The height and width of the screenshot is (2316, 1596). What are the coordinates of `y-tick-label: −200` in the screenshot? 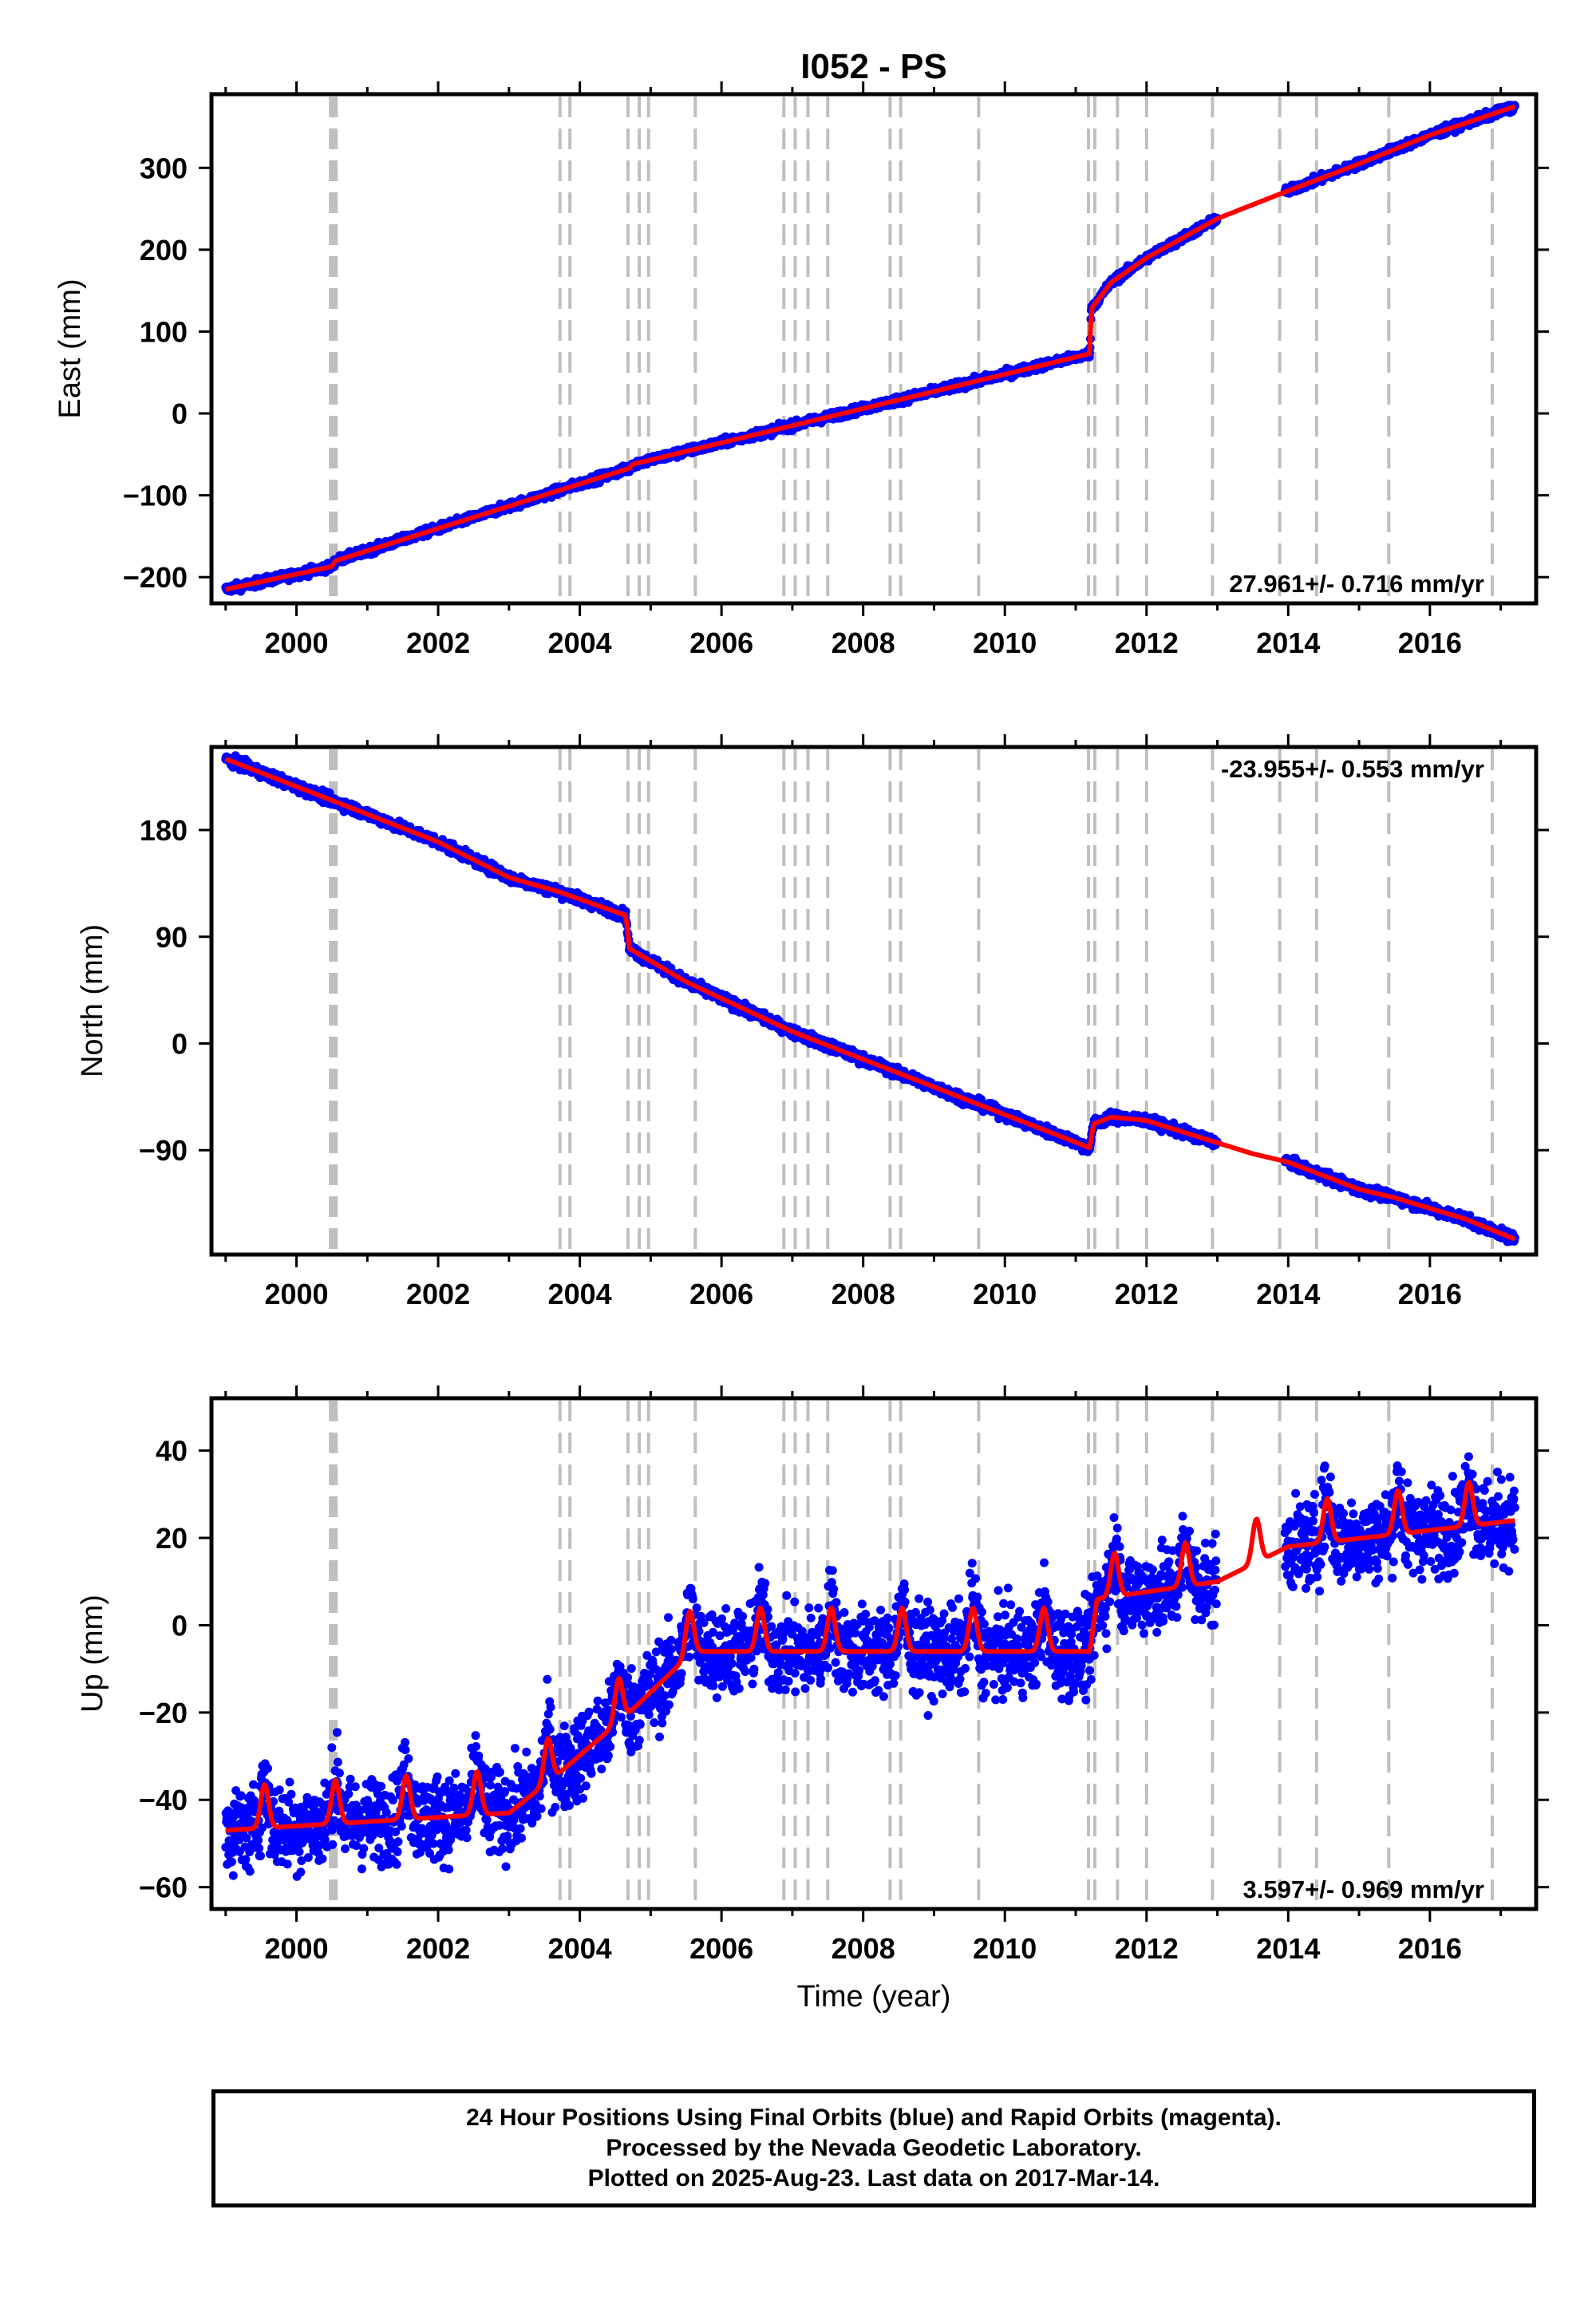 It's located at (155, 577).